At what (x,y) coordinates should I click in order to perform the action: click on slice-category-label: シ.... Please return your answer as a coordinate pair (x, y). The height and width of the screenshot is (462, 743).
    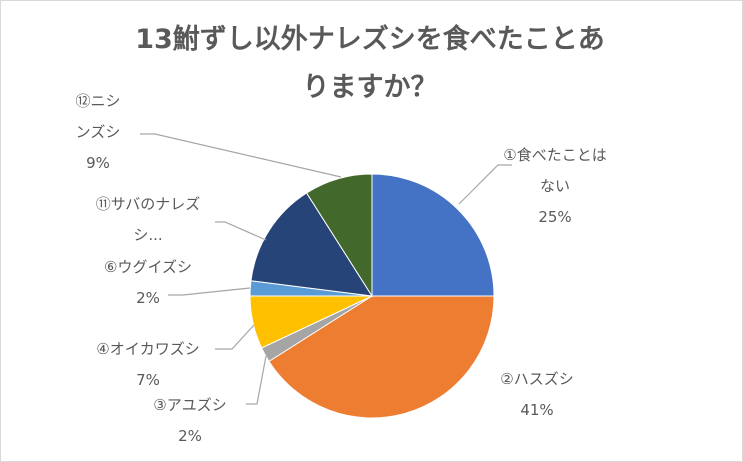
    Looking at the image, I should click on (147, 235).